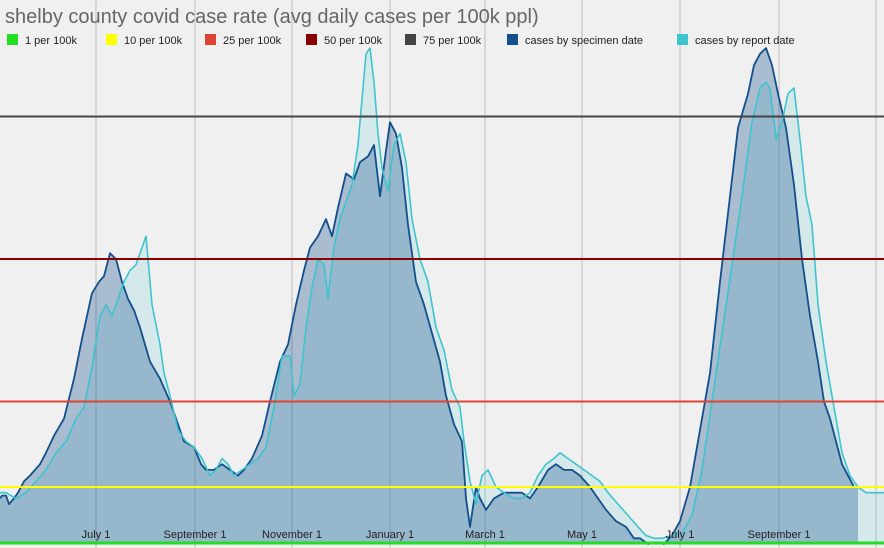  Describe the element at coordinates (390, 535) in the screenshot. I see `x-tick-label: January 1` at that location.